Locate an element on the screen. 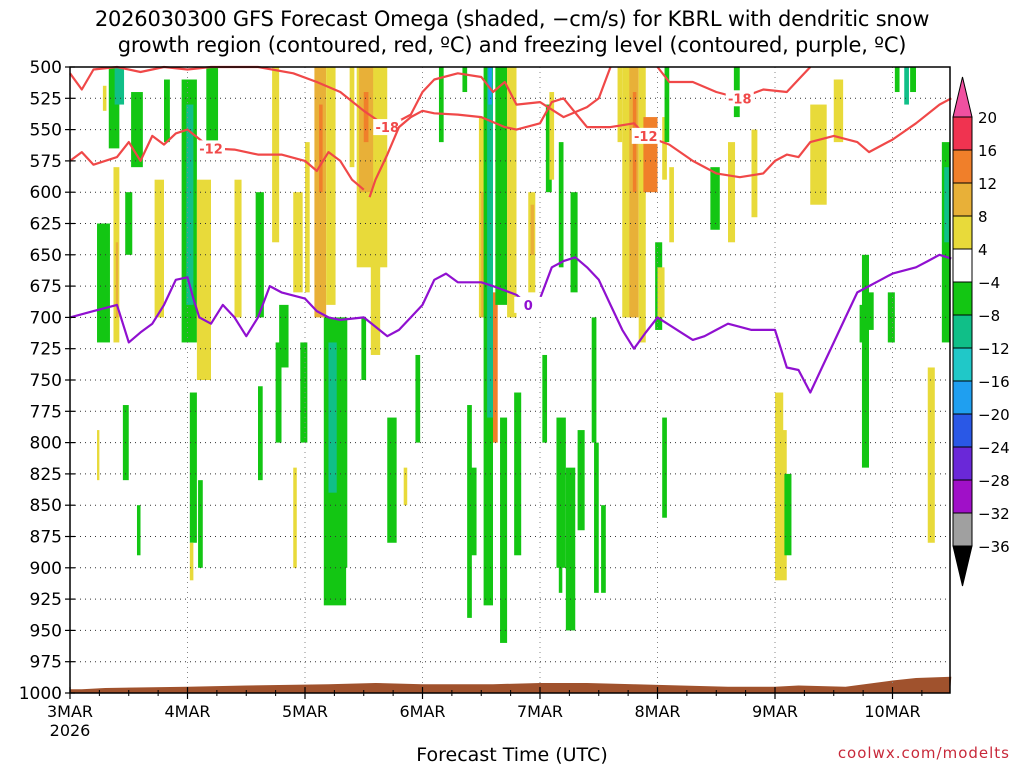 This screenshot has height=768, width=1024. x-tick-label: 7MAR is located at coordinates (540, 711).